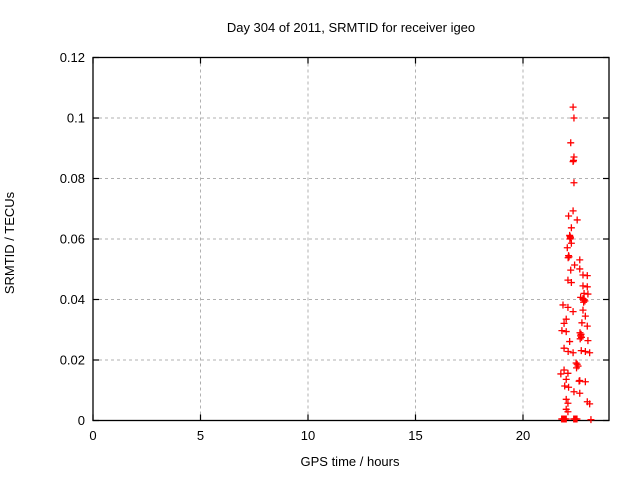 This screenshot has height=480, width=640. What do you see at coordinates (81, 420) in the screenshot?
I see `y-tick-label: 0` at bounding box center [81, 420].